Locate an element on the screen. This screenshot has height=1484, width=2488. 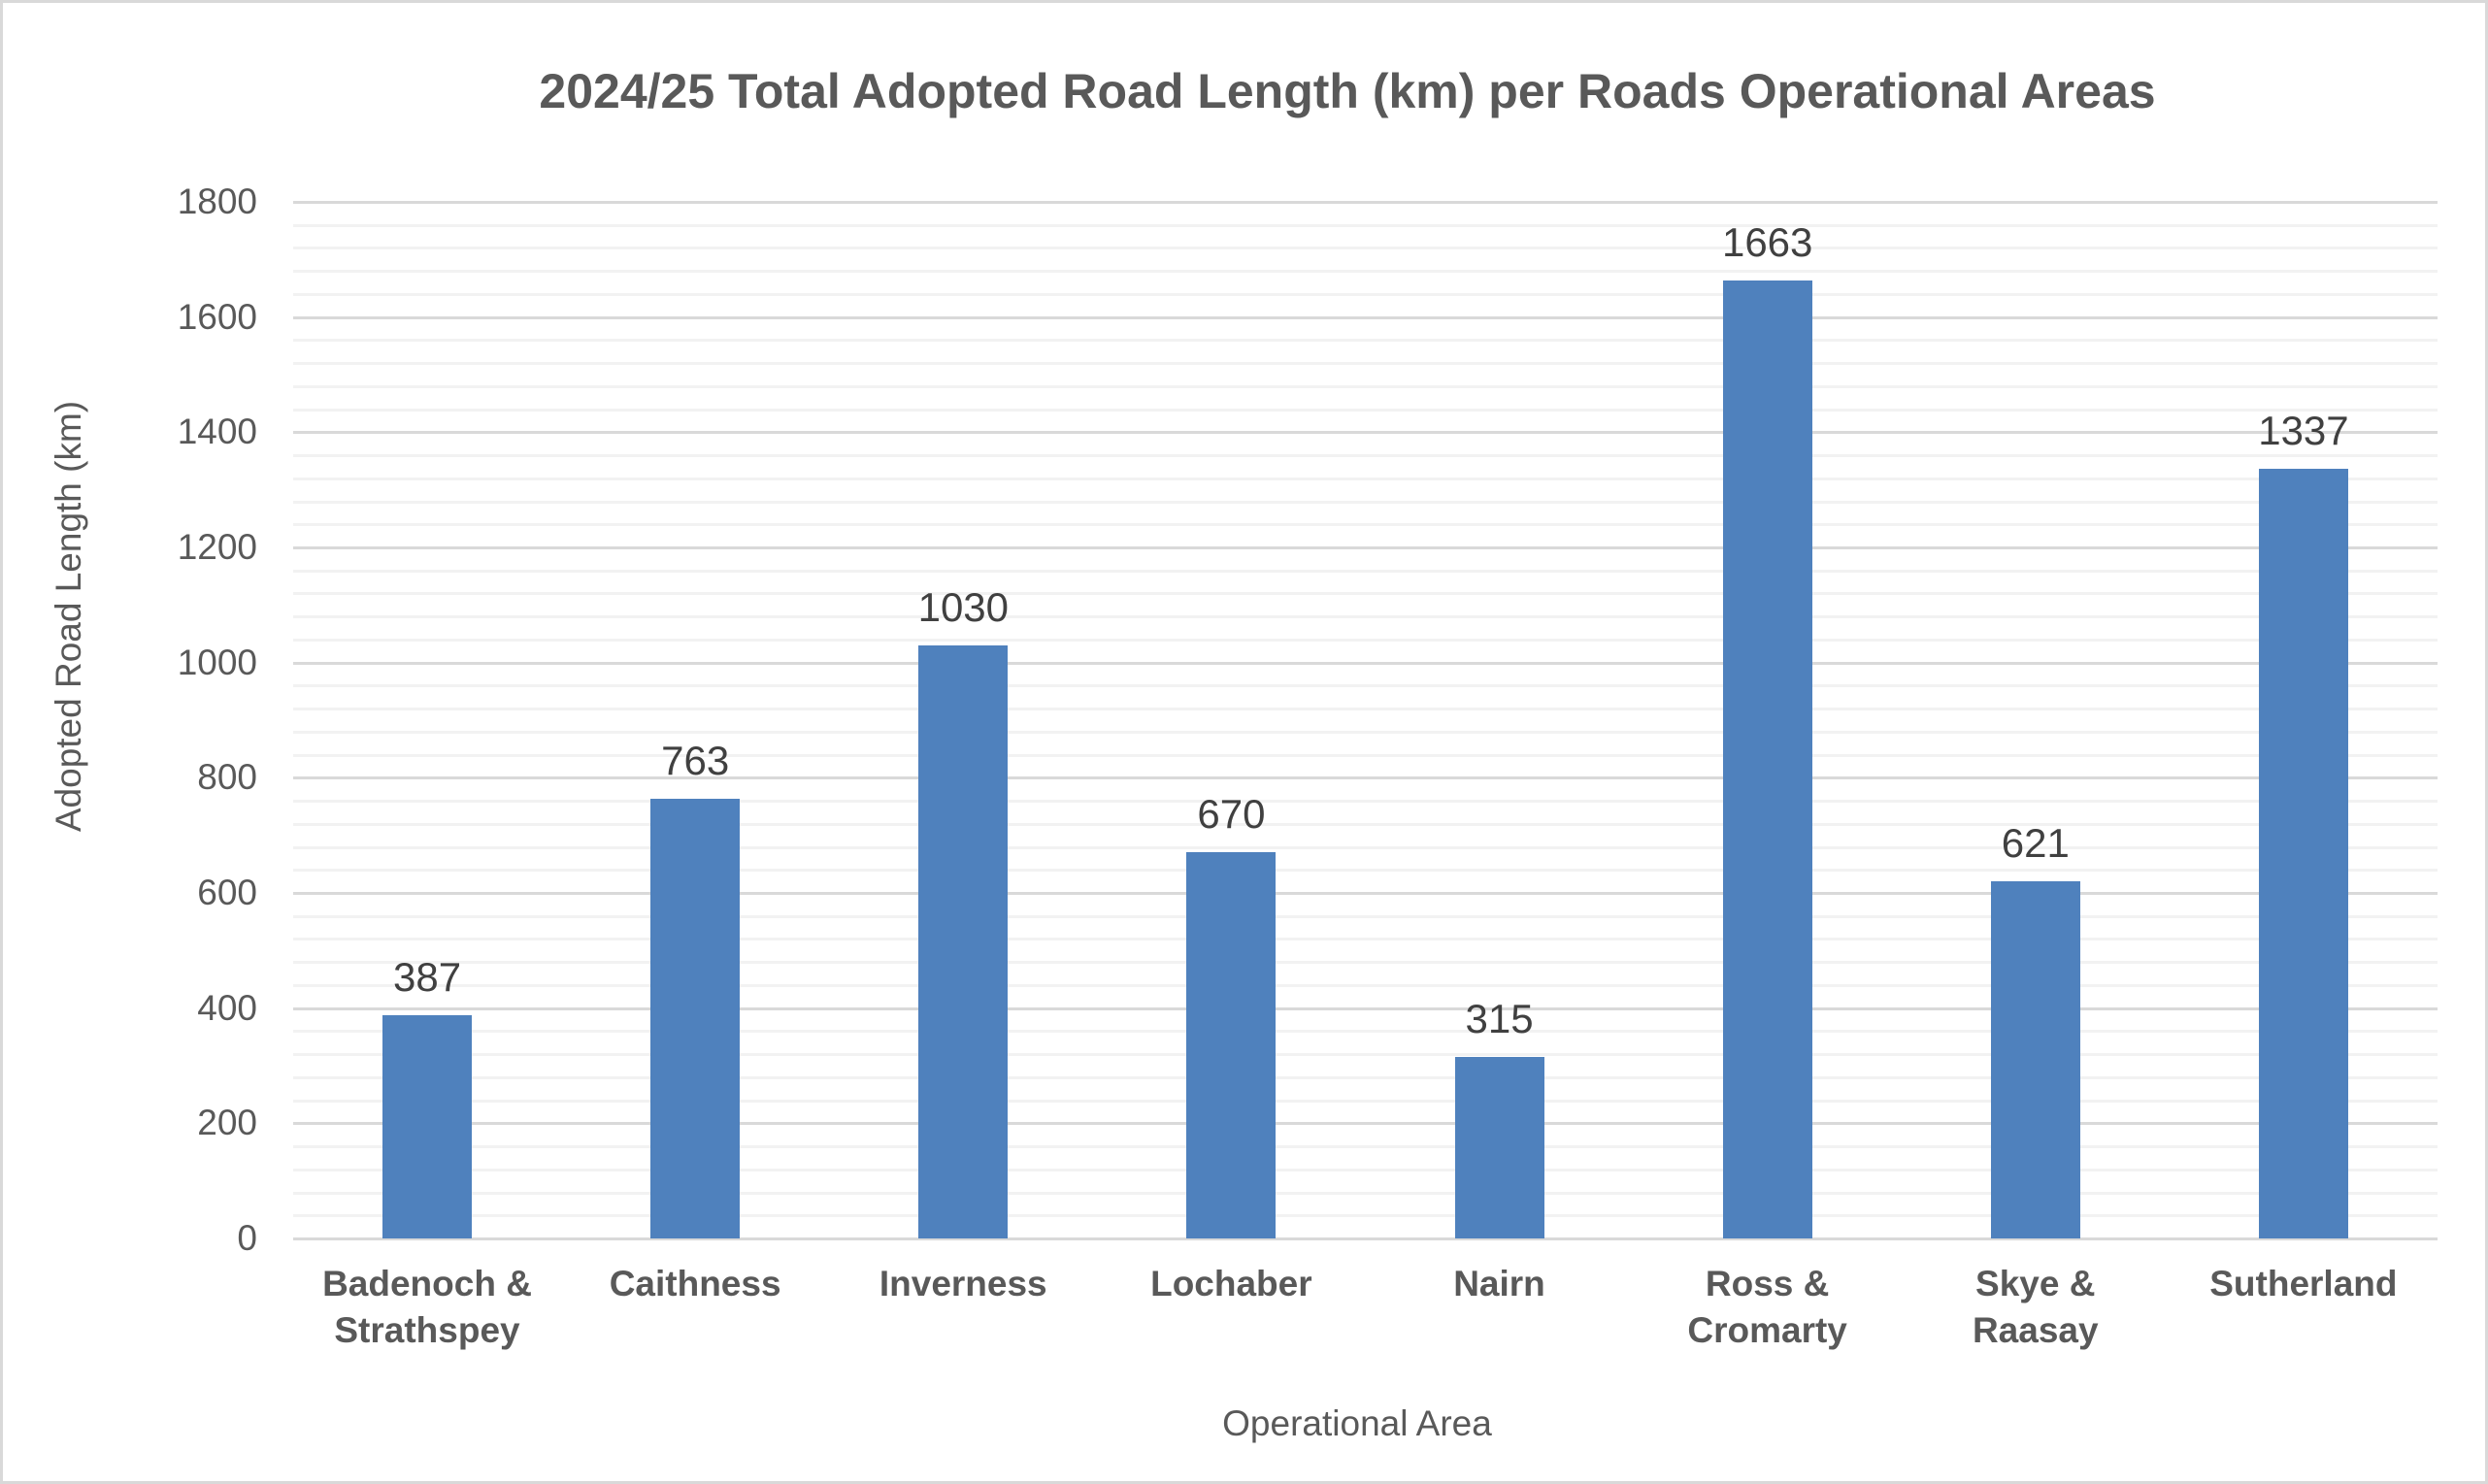
y-tick-label: 400 is located at coordinates (227, 1007).